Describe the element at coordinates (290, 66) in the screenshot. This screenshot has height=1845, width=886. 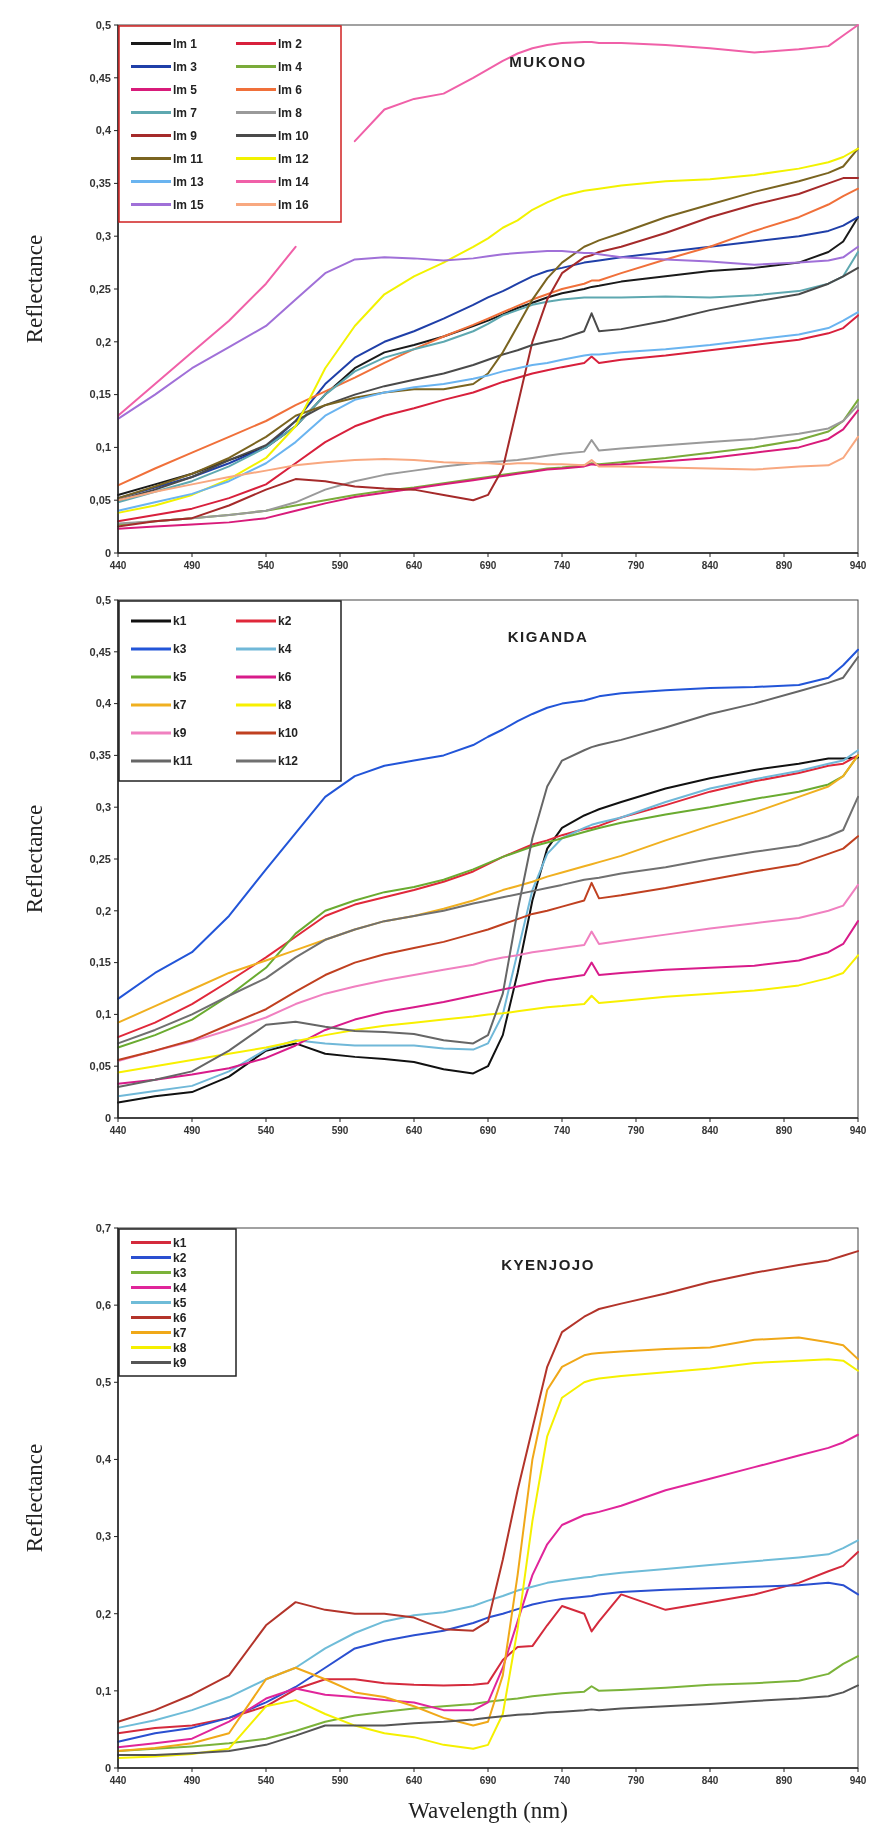
I see `legend-label: lm 4` at that location.